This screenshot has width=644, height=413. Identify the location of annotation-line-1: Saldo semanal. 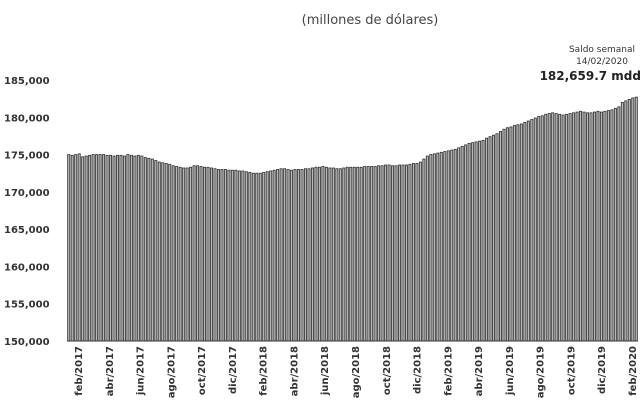
(602, 50).